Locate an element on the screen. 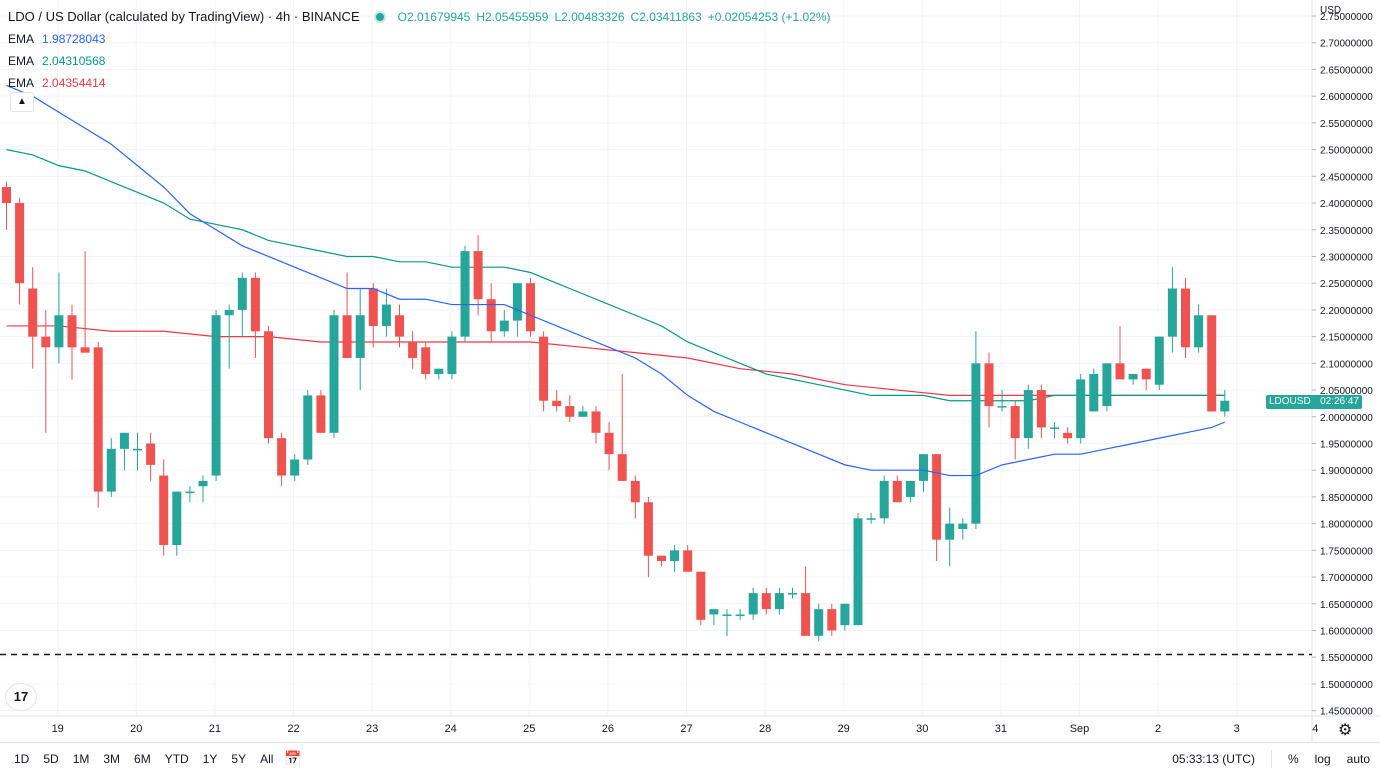  y-tick-label: 2.30000000 is located at coordinates (1346, 257).